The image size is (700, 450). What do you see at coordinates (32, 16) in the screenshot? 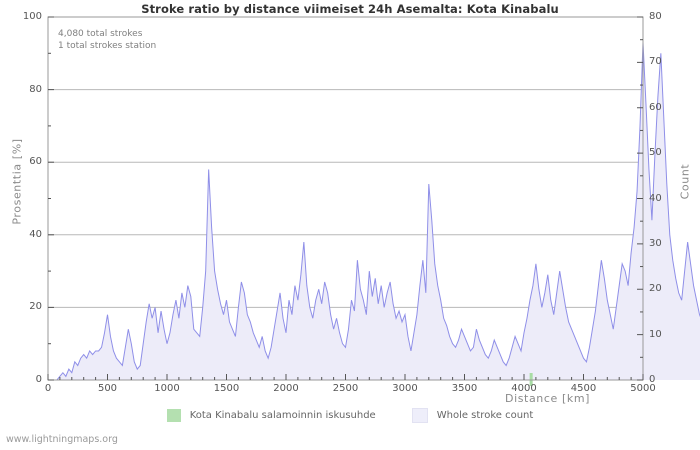
I see `y-tick-left-100: 100` at bounding box center [32, 16].